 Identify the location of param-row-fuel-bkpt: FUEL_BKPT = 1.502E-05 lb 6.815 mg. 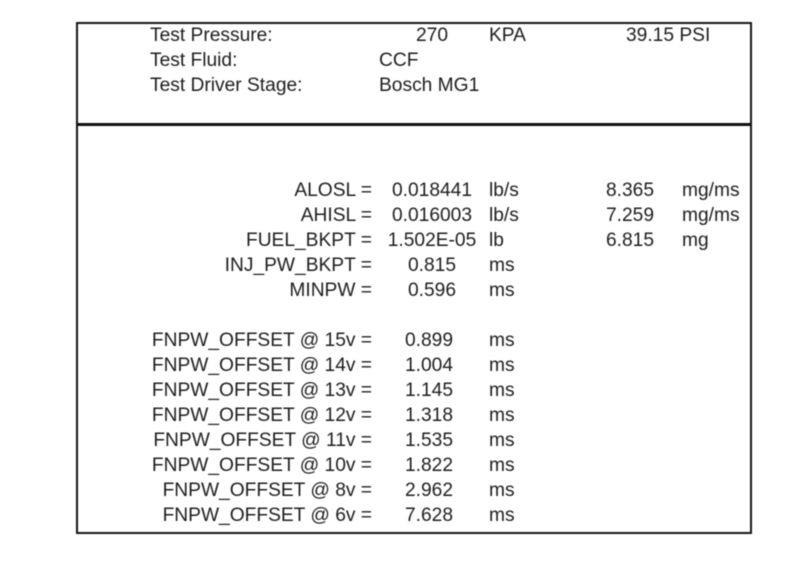
(414, 240).